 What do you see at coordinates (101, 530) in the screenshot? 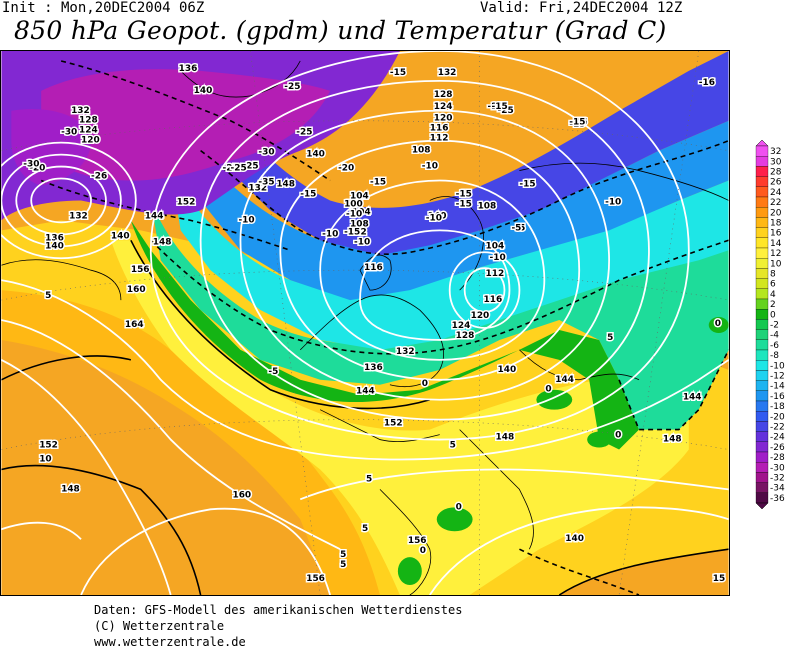
I see `temp-band-orange-sw` at bounding box center [101, 530].